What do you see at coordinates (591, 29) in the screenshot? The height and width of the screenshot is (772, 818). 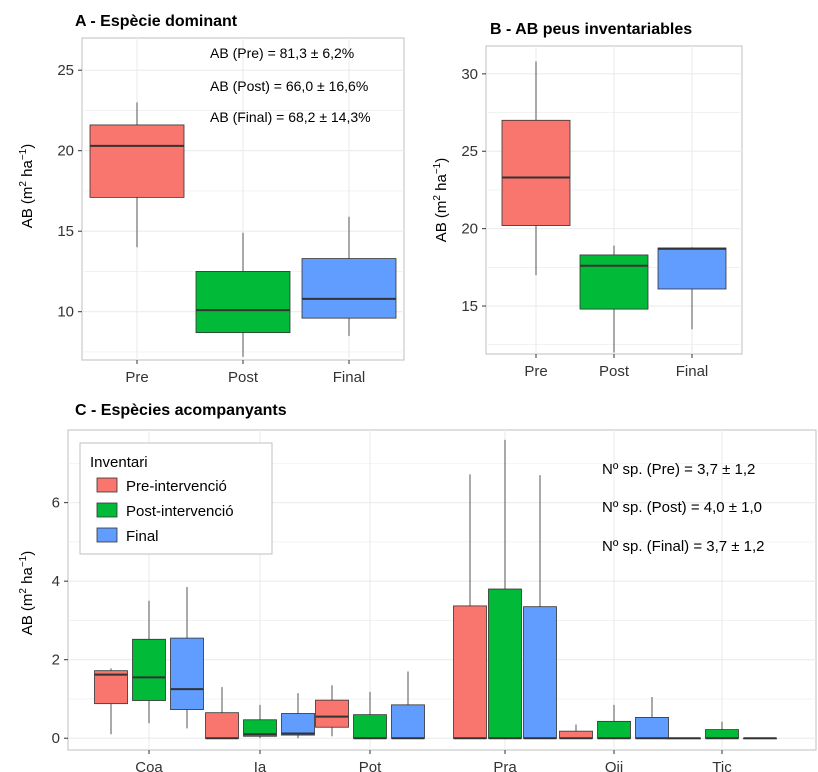 I see `panel-b-title: B - AB peus inventariables` at bounding box center [591, 29].